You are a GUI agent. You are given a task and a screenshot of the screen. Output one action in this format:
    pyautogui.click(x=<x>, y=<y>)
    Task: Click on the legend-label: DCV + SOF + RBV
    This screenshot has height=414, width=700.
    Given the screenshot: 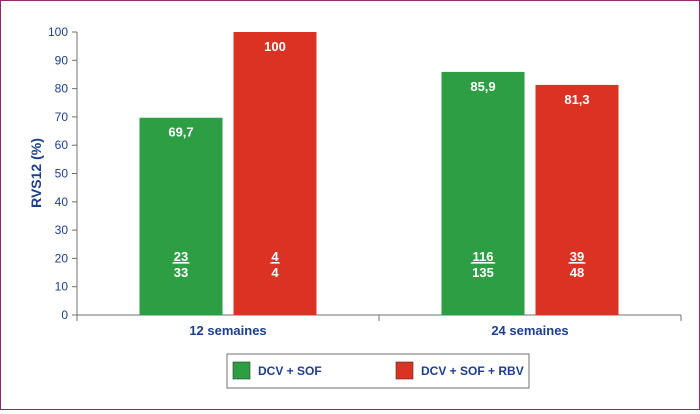 What is the action you would take?
    pyautogui.click(x=472, y=371)
    